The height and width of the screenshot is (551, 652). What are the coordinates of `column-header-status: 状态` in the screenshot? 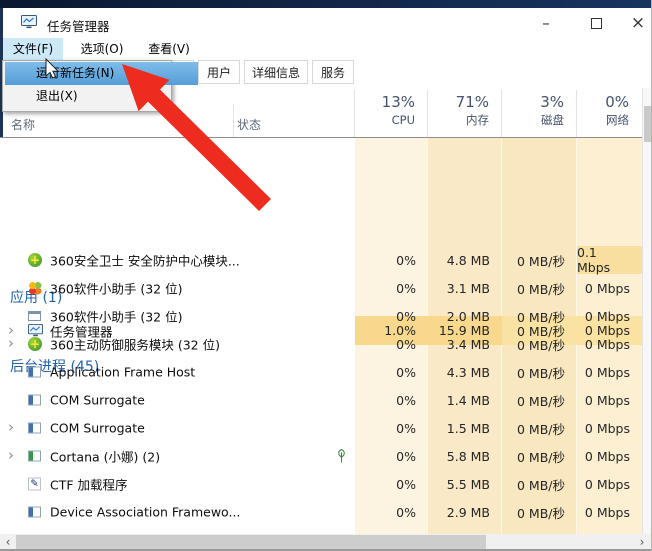 It's located at (249, 125).